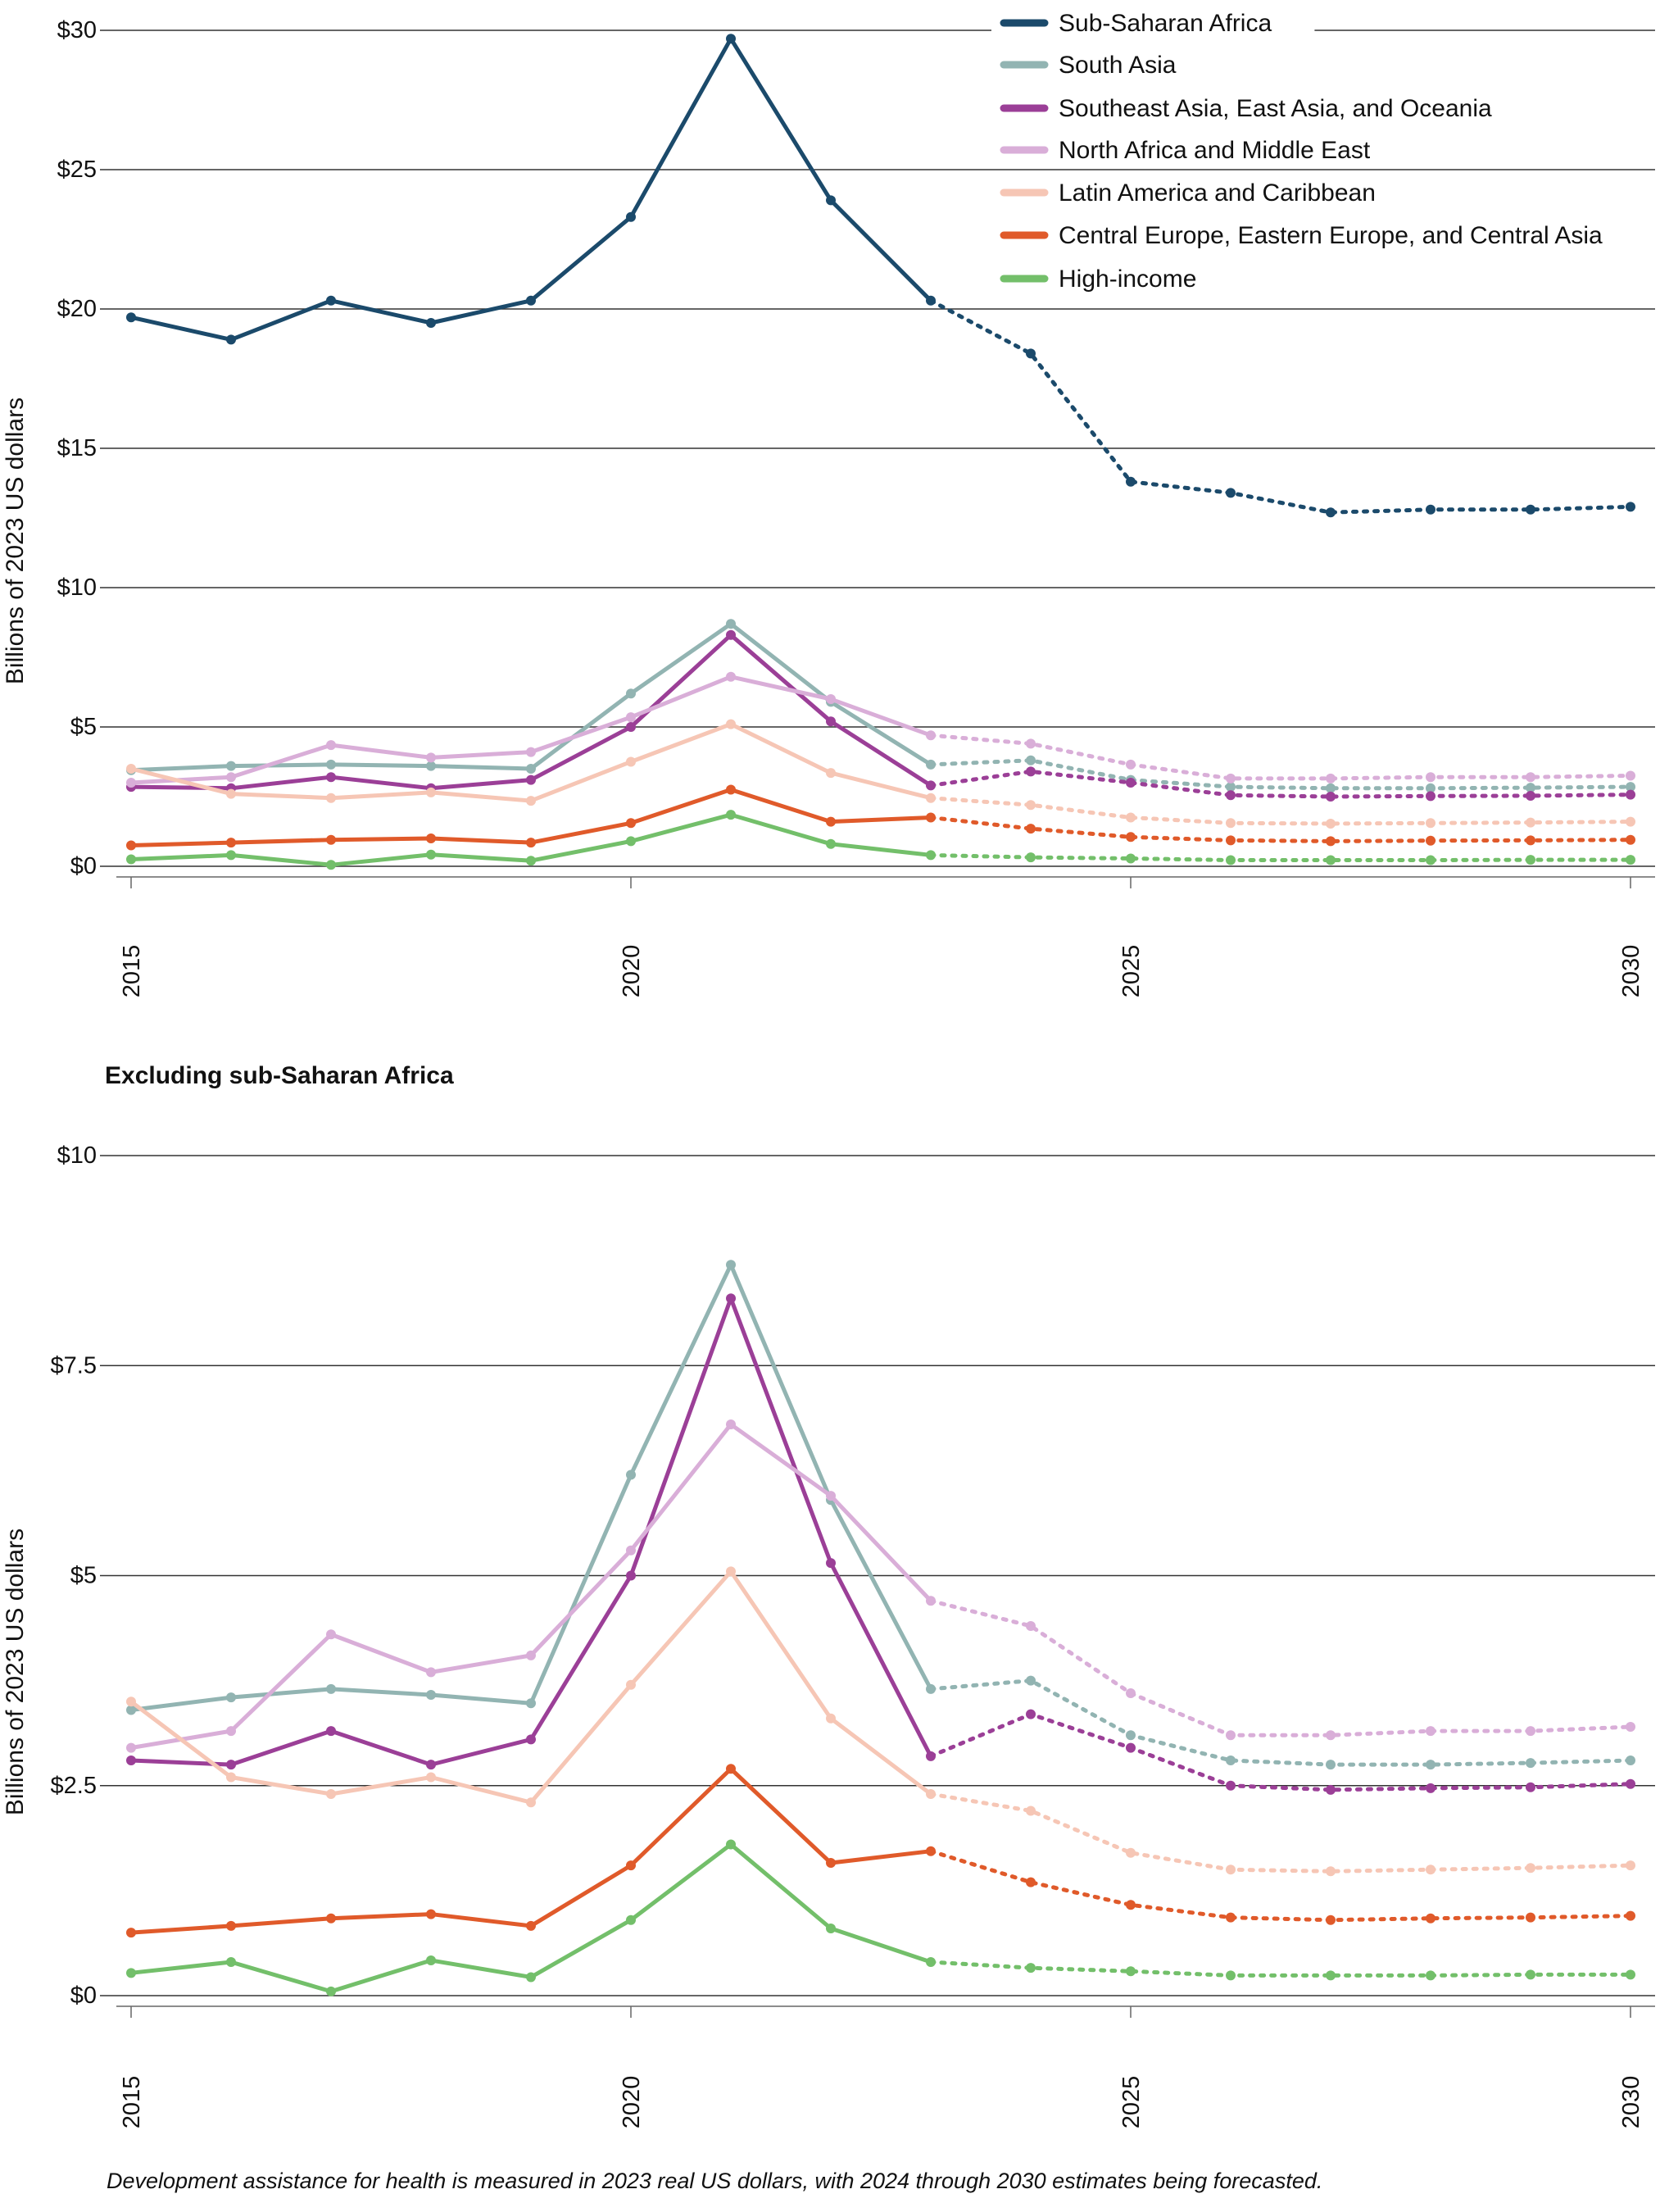 Image resolution: width=1660 pixels, height=2212 pixels. I want to click on y-tick-label: $25, so click(77, 170).